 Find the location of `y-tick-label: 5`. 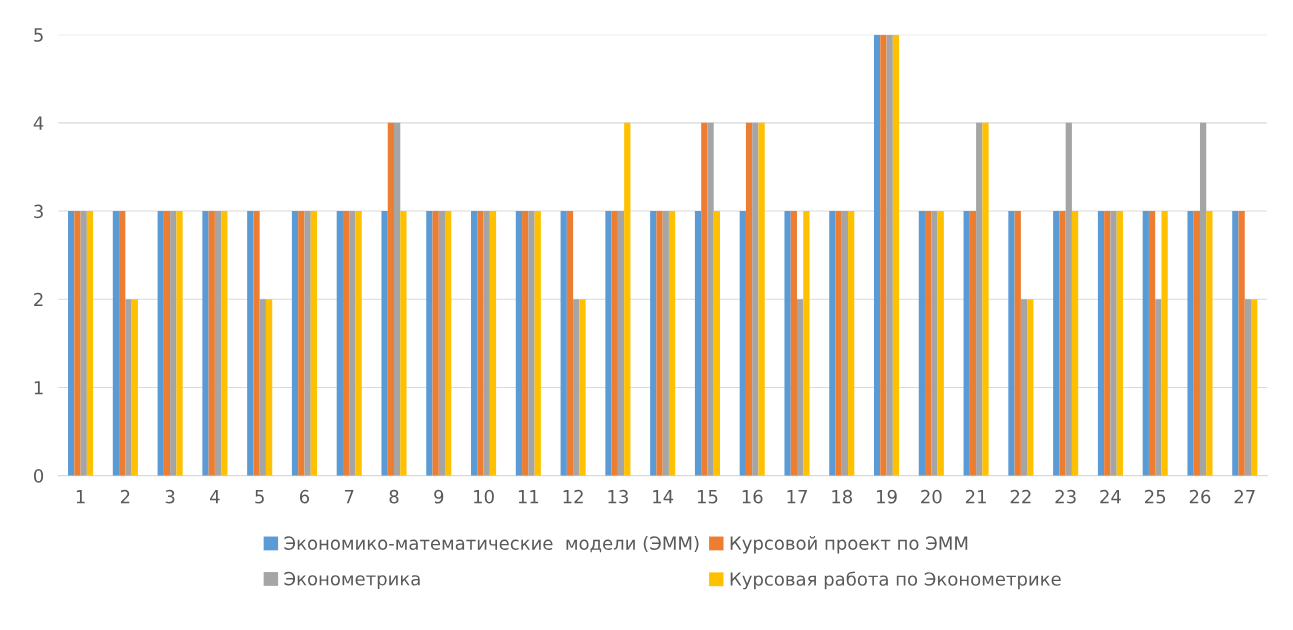

y-tick-label: 5 is located at coordinates (38, 35).